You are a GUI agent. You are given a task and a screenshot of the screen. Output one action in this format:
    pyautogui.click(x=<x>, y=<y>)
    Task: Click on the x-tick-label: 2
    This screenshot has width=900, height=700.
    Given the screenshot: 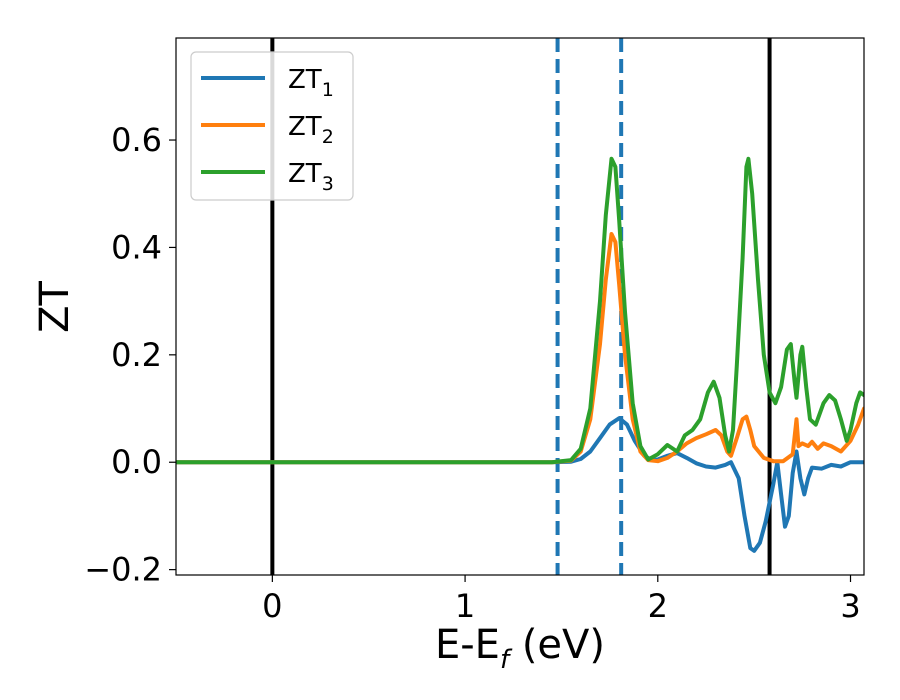 What is the action you would take?
    pyautogui.click(x=658, y=606)
    